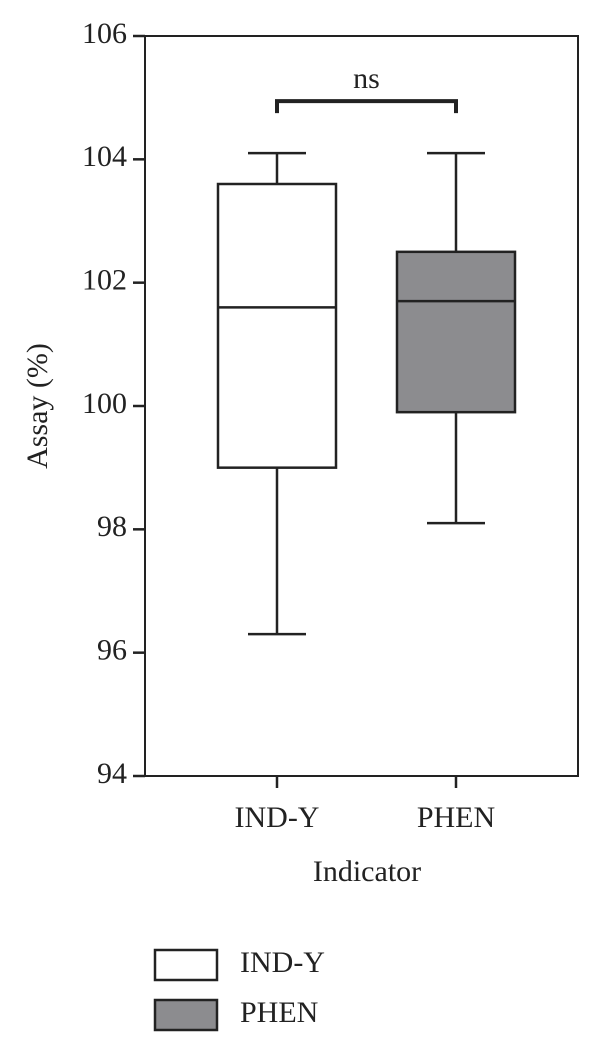 The height and width of the screenshot is (1052, 600). What do you see at coordinates (112, 526) in the screenshot?
I see `y-tick-label: 98` at bounding box center [112, 526].